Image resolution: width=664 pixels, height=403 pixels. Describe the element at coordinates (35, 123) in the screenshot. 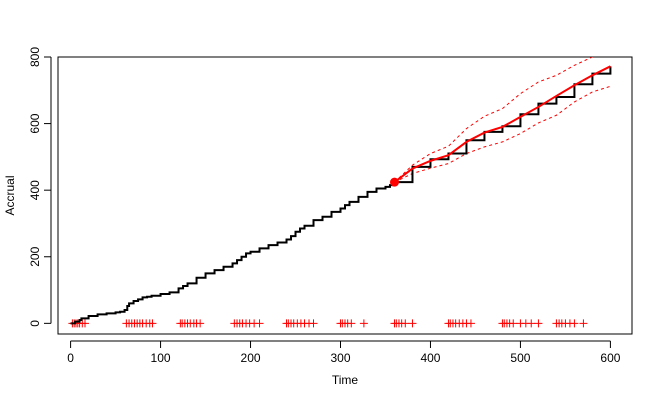

I see `y-tick-label: 600` at that location.